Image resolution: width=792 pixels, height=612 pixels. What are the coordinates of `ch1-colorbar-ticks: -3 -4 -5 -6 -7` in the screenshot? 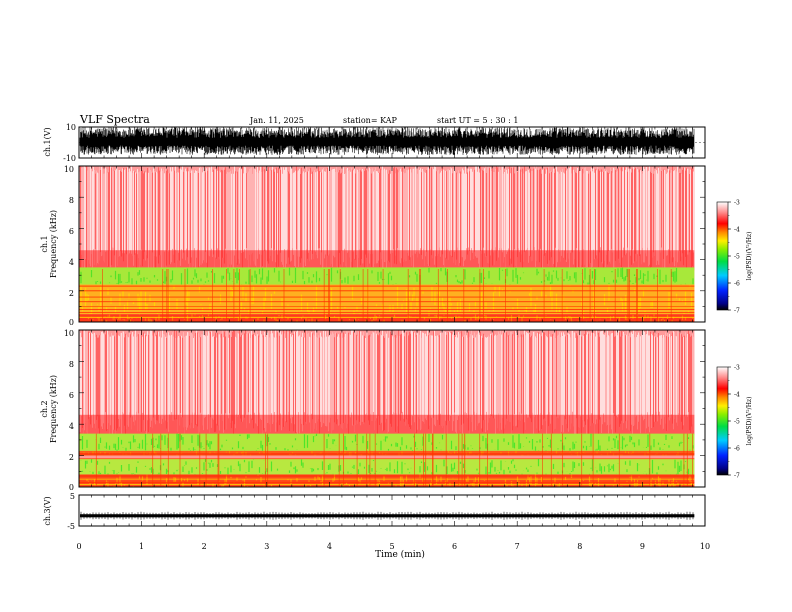 It's located at (734, 257).